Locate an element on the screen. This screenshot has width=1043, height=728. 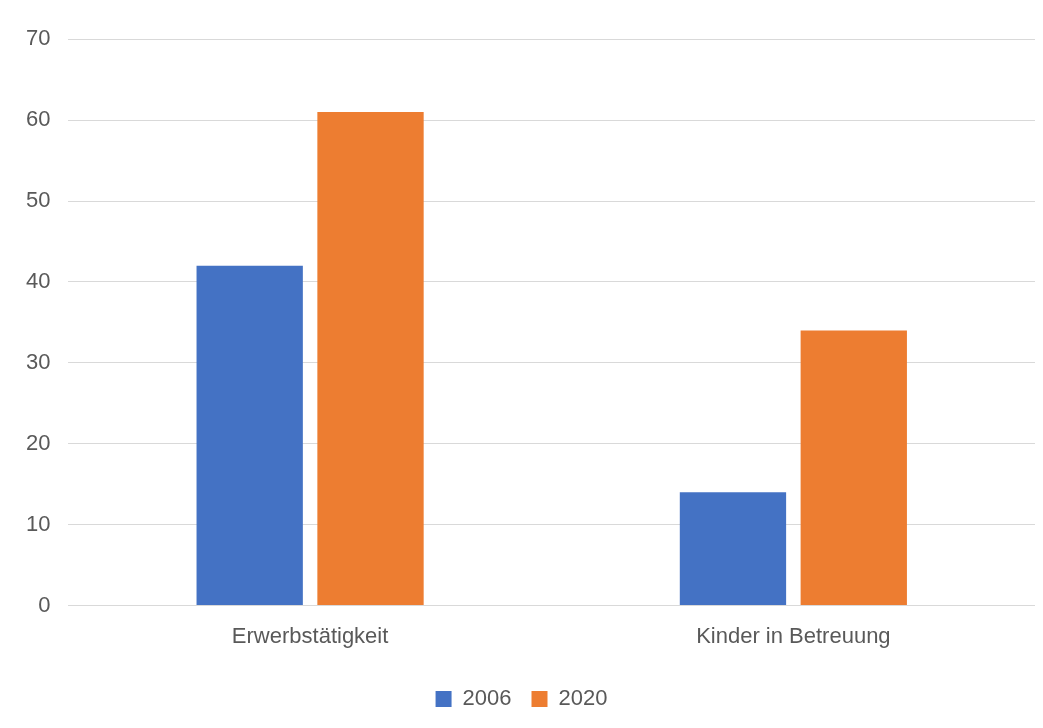
y-tick-label: 70 is located at coordinates (38, 38).